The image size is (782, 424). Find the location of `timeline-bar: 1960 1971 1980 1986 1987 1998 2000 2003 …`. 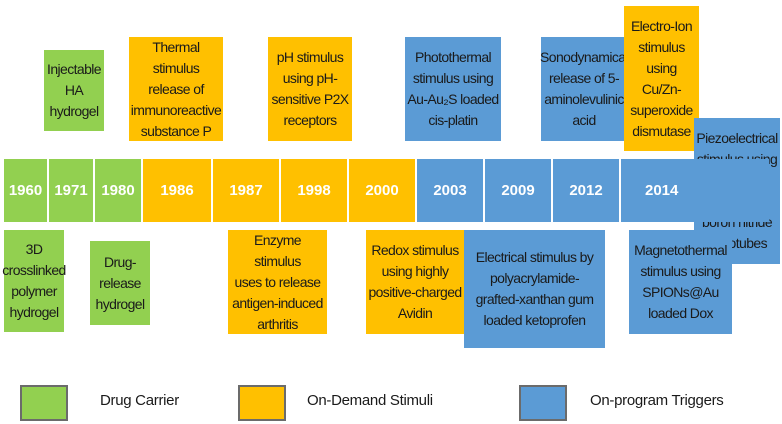

timeline-bar: 1960 1971 1980 1986 1987 1998 2000 2003 … is located at coordinates (386, 190).